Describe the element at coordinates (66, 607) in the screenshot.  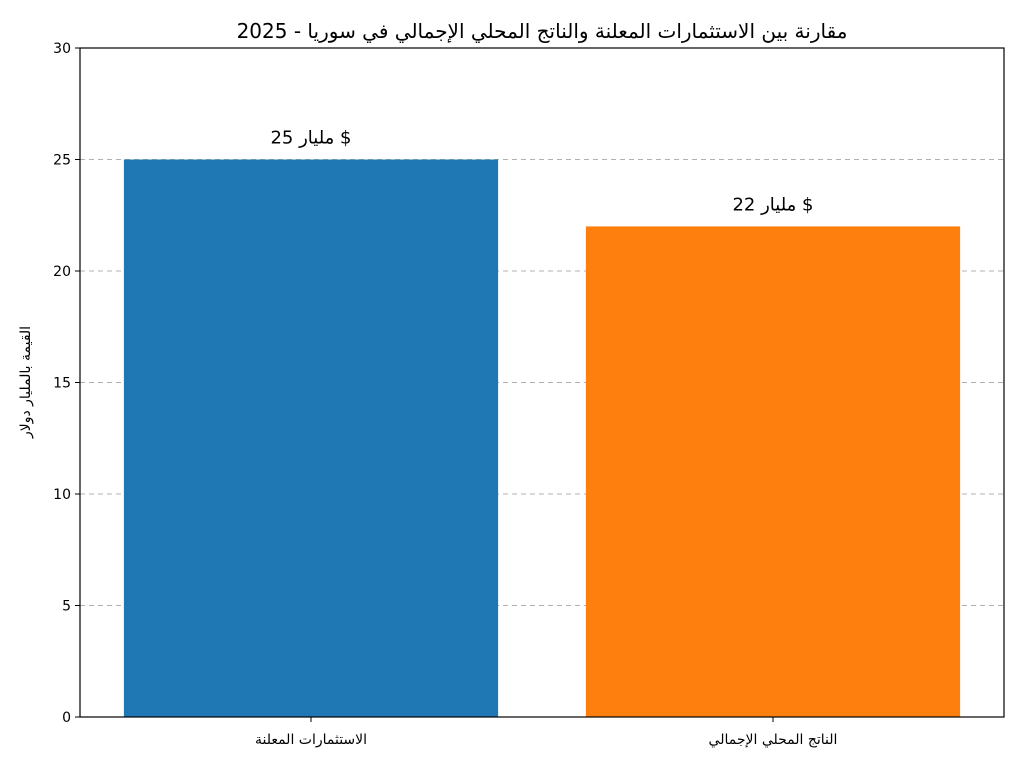
I see `y-tick-label: 5` at that location.